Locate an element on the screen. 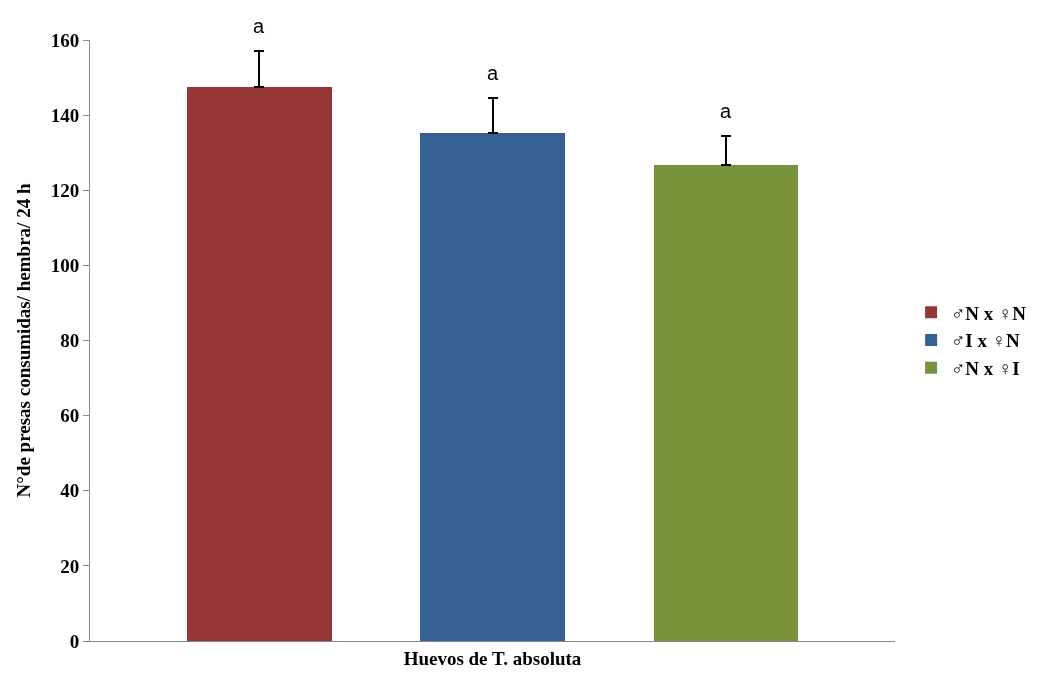 The image size is (1045, 686). y-tick-label: 60 is located at coordinates (70, 416).